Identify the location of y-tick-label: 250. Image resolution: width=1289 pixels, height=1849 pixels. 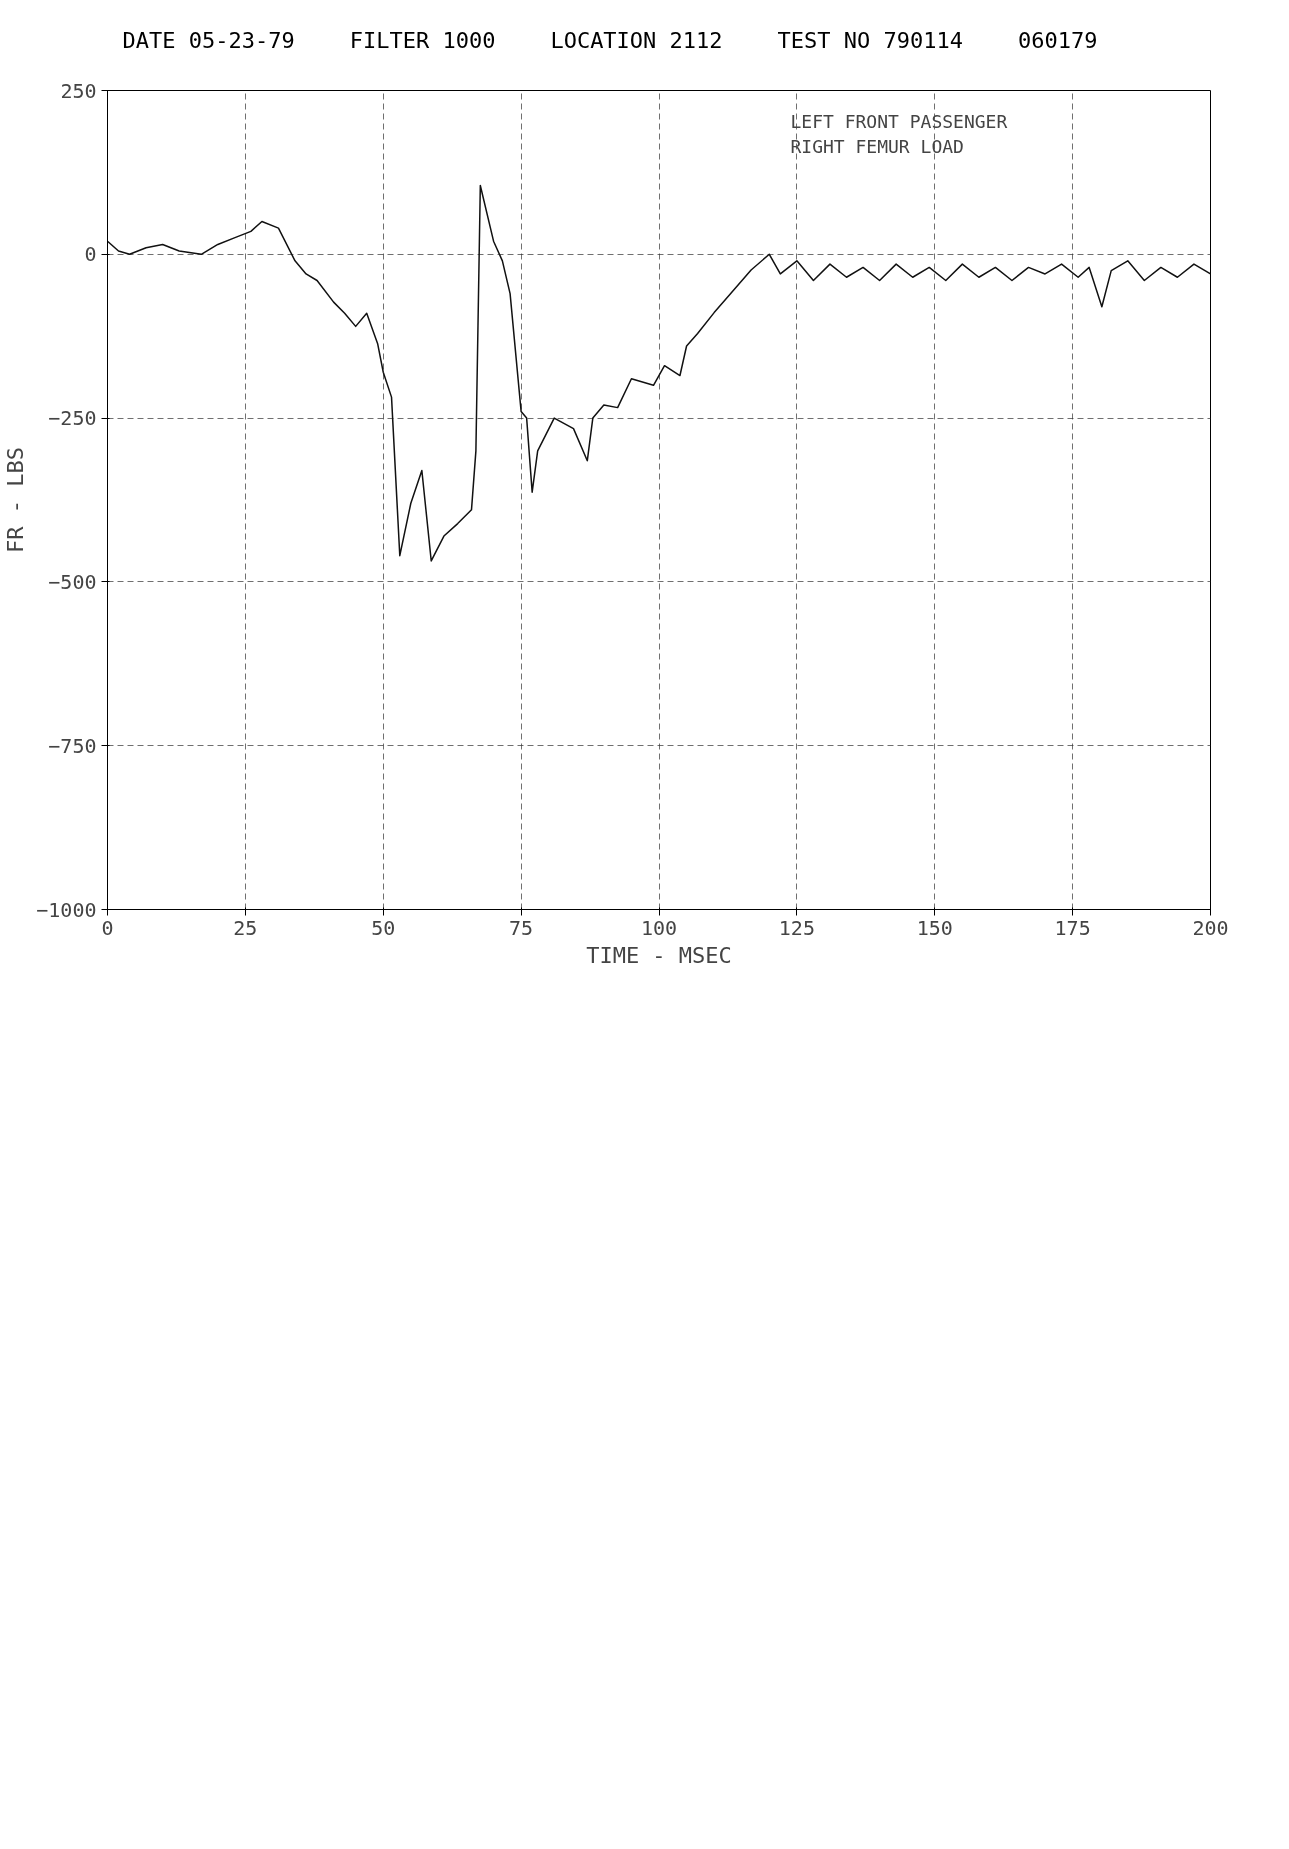
(78, 90).